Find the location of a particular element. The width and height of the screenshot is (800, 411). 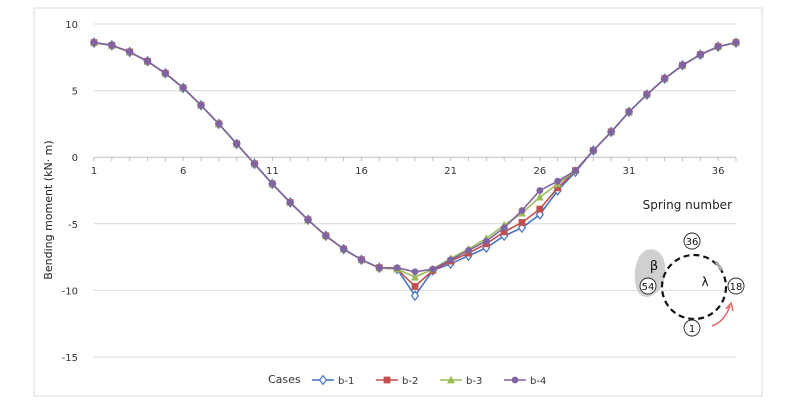

legend-label: b-1 is located at coordinates (346, 381).